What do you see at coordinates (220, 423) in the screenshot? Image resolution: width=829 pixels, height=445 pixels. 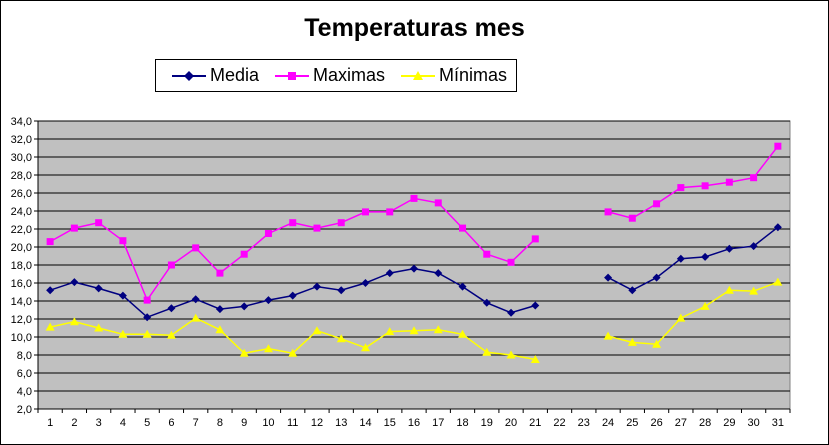 I see `x-tick-label: 8` at bounding box center [220, 423].